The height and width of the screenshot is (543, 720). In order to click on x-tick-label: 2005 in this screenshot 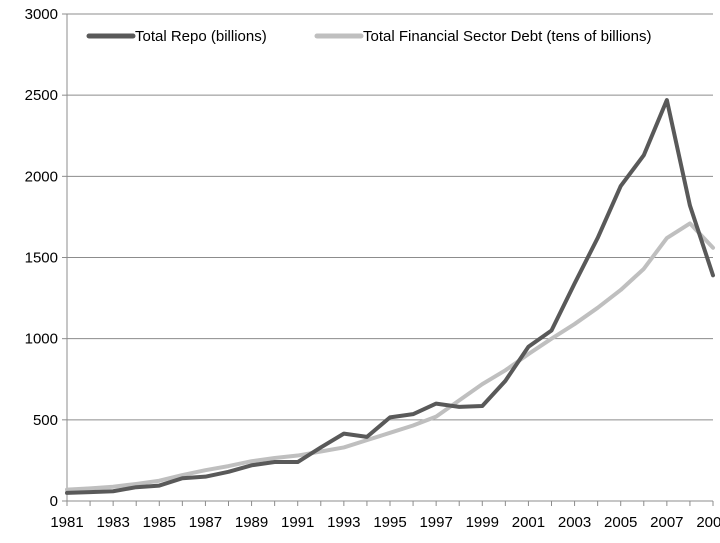, I will do `click(620, 522)`.